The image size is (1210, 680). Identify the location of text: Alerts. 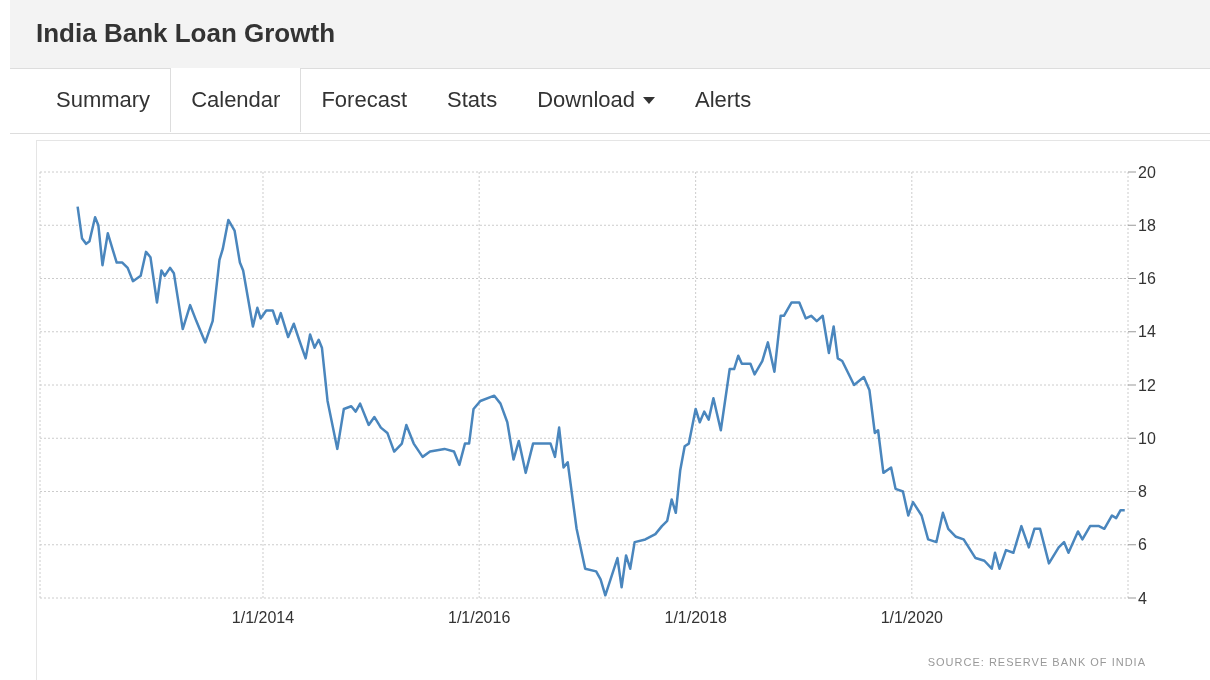
(723, 100).